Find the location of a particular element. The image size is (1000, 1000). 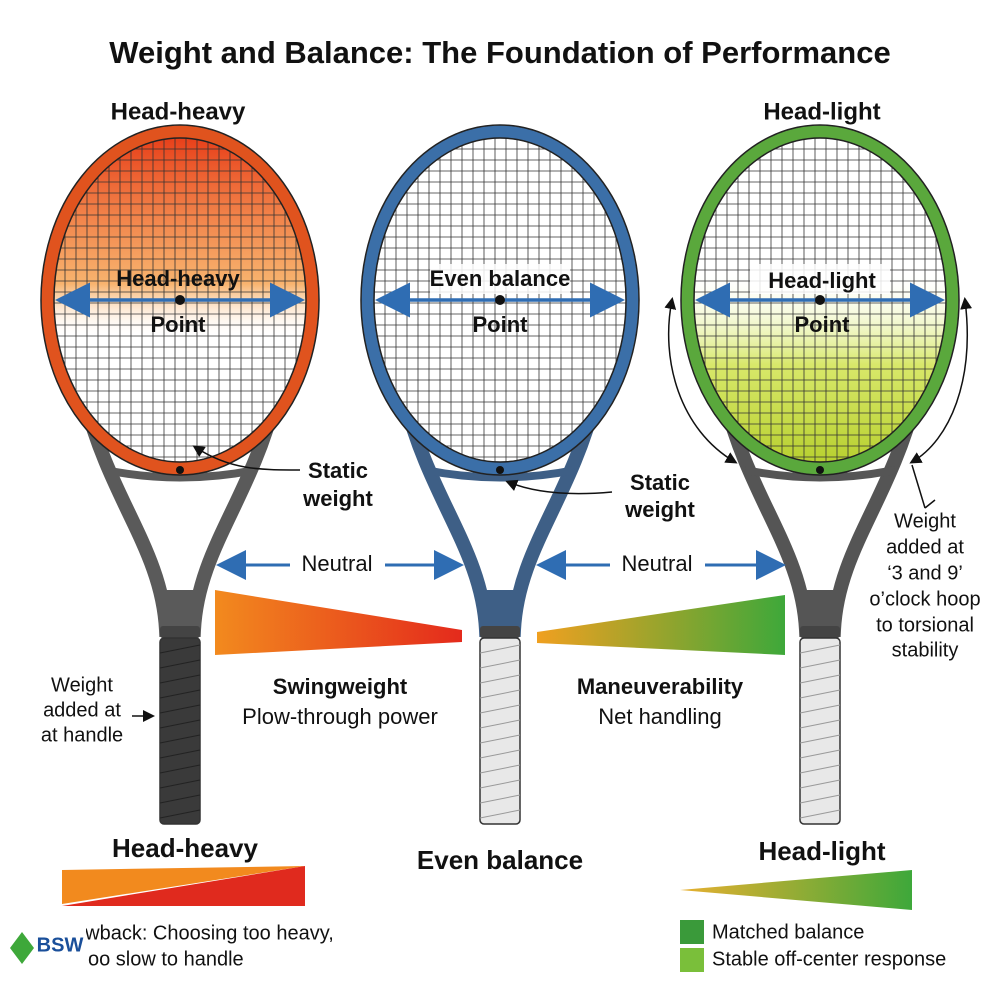

hoop-note-line: added at is located at coordinates (925, 547).